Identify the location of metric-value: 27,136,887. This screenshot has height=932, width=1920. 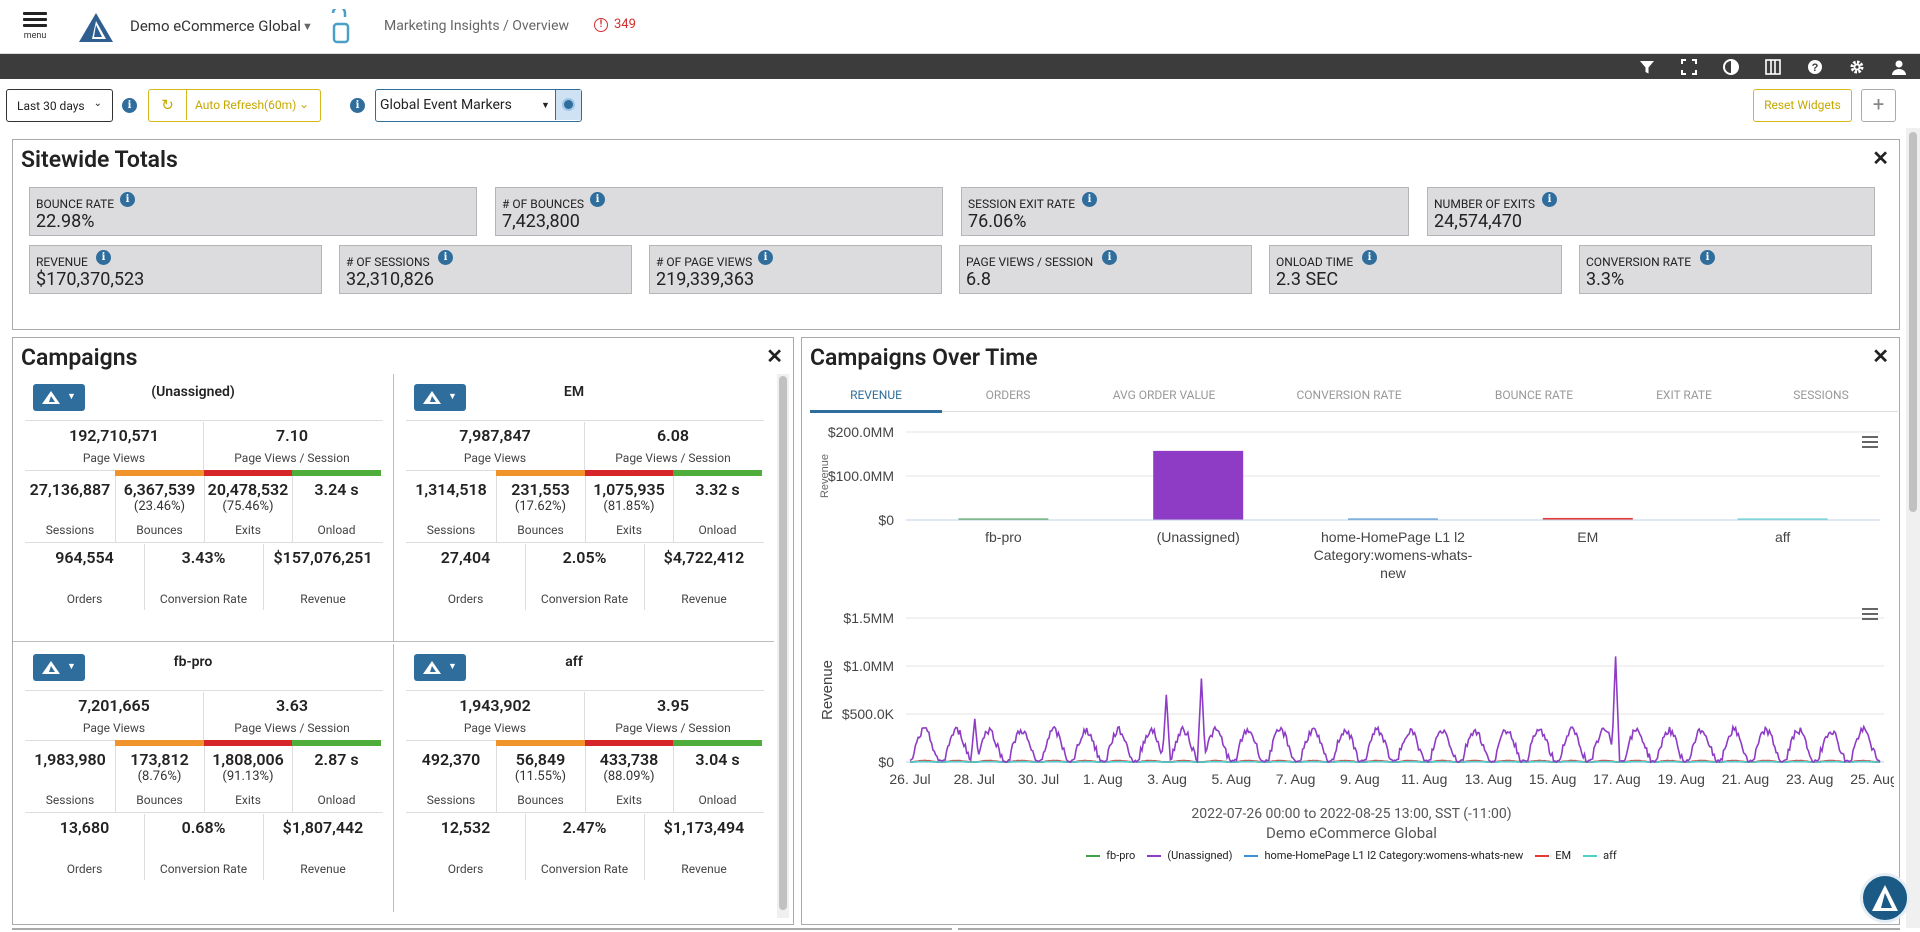
(70, 489).